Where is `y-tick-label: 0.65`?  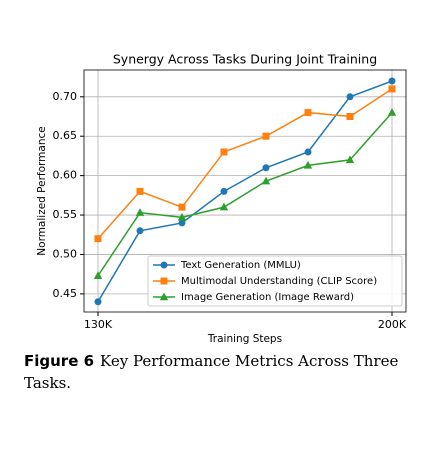
y-tick-label: 0.65 is located at coordinates (65, 135).